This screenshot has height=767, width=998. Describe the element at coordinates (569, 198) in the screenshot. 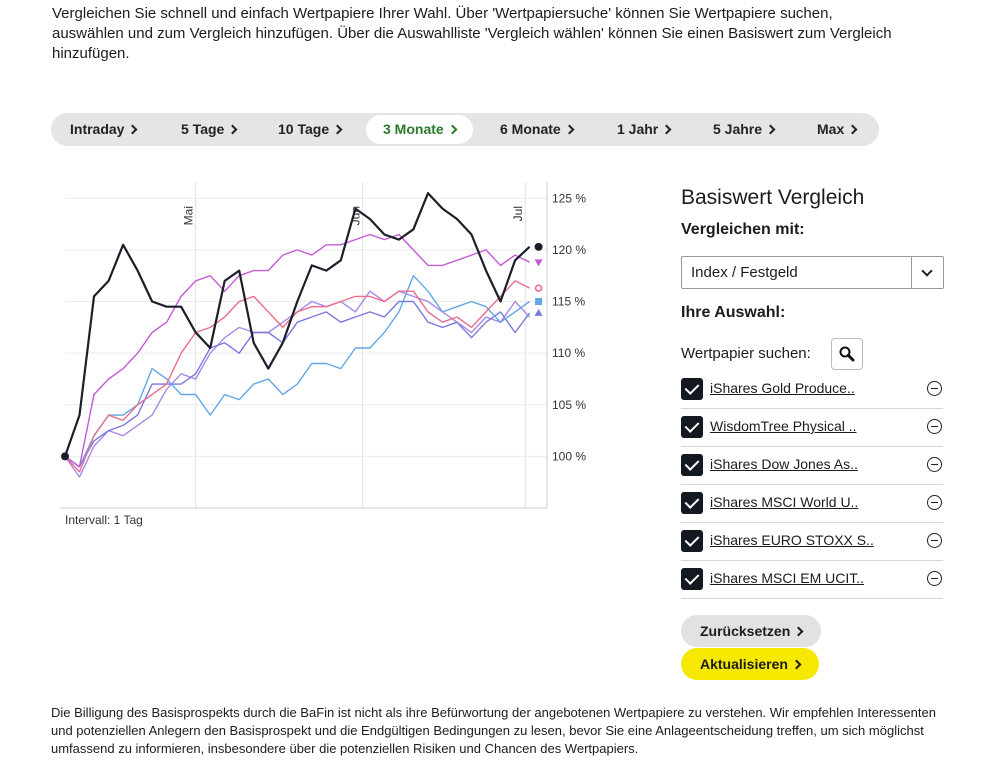

I see `y-tick-label: 125 %` at that location.